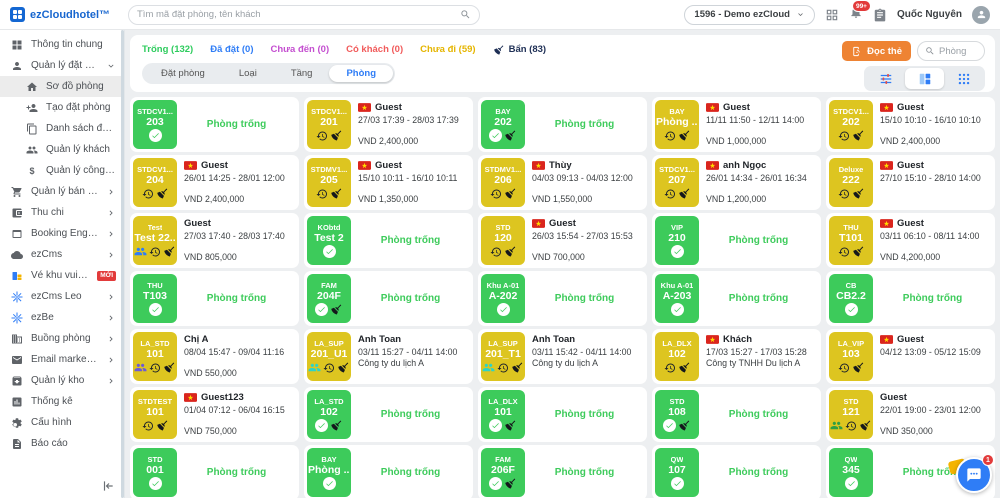 This screenshot has height=498, width=1000. I want to click on room-card: Test Test 22.., so click(214, 240).